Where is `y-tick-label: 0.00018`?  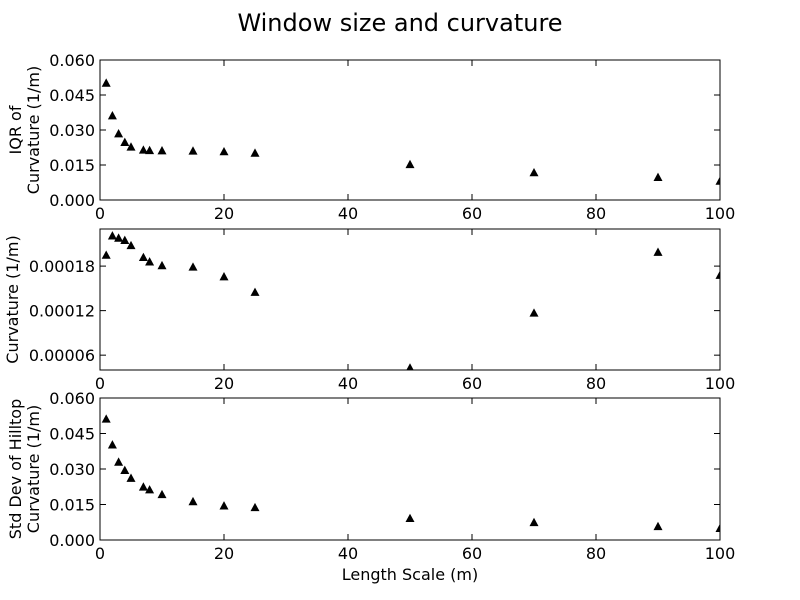
y-tick-label: 0.00018 is located at coordinates (62, 266).